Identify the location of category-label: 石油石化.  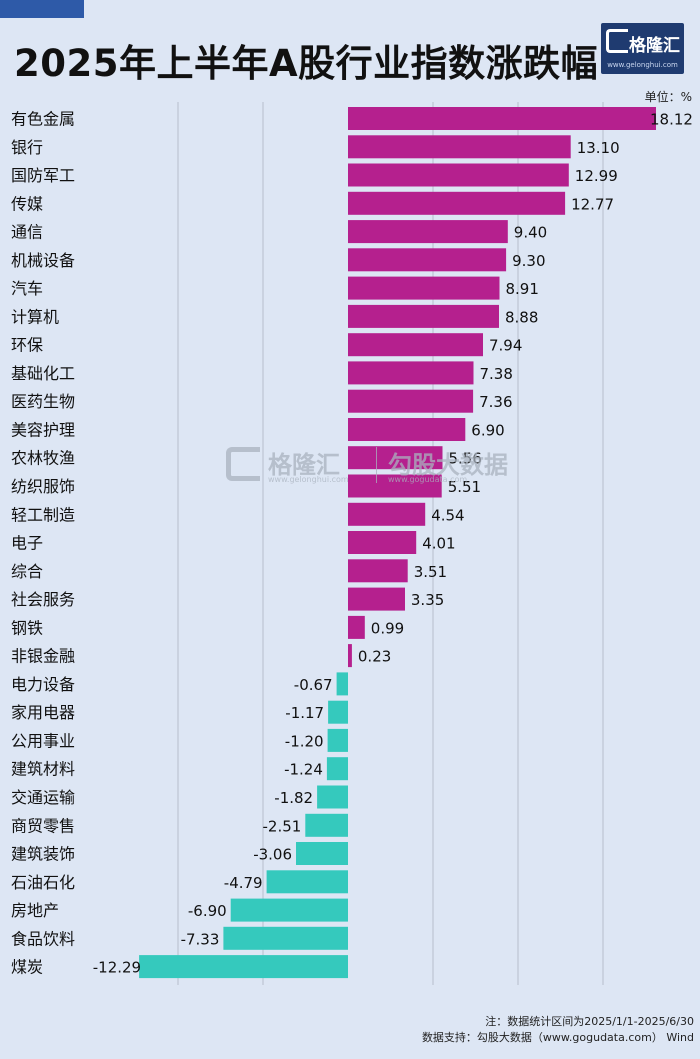
(43, 882).